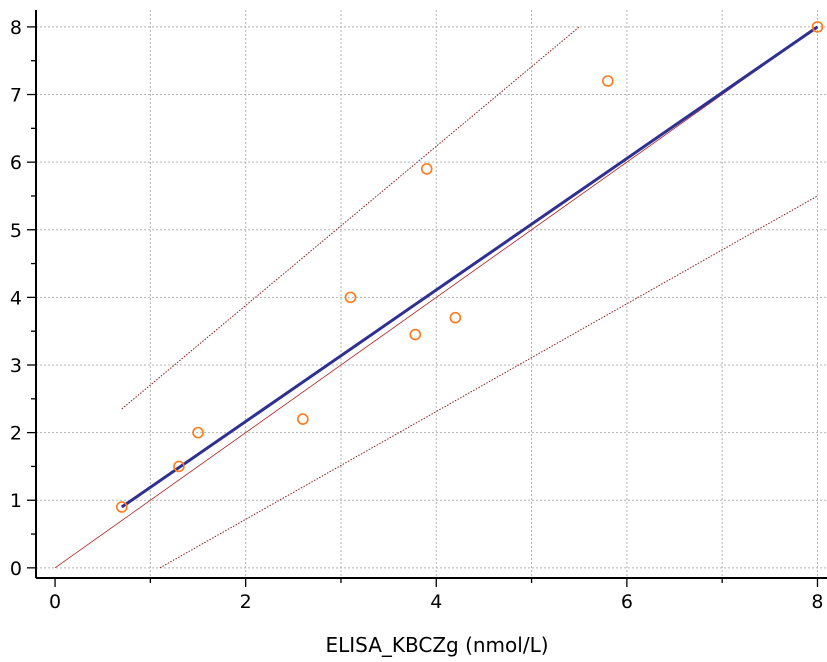 This screenshot has width=827, height=662. I want to click on x-tick-label: 6, so click(627, 602).